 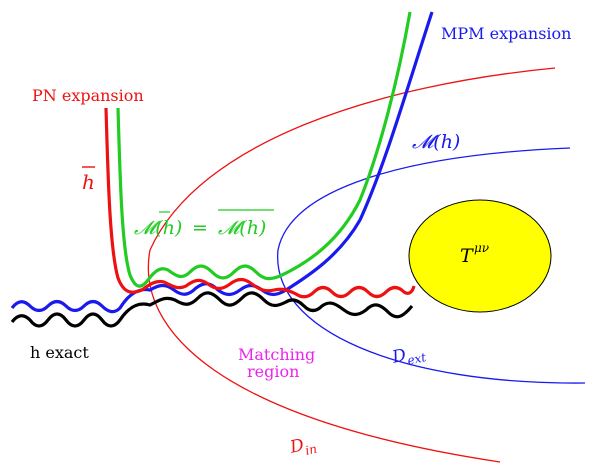 I want to click on eq-equals-sign: =, so click(x=200, y=228).